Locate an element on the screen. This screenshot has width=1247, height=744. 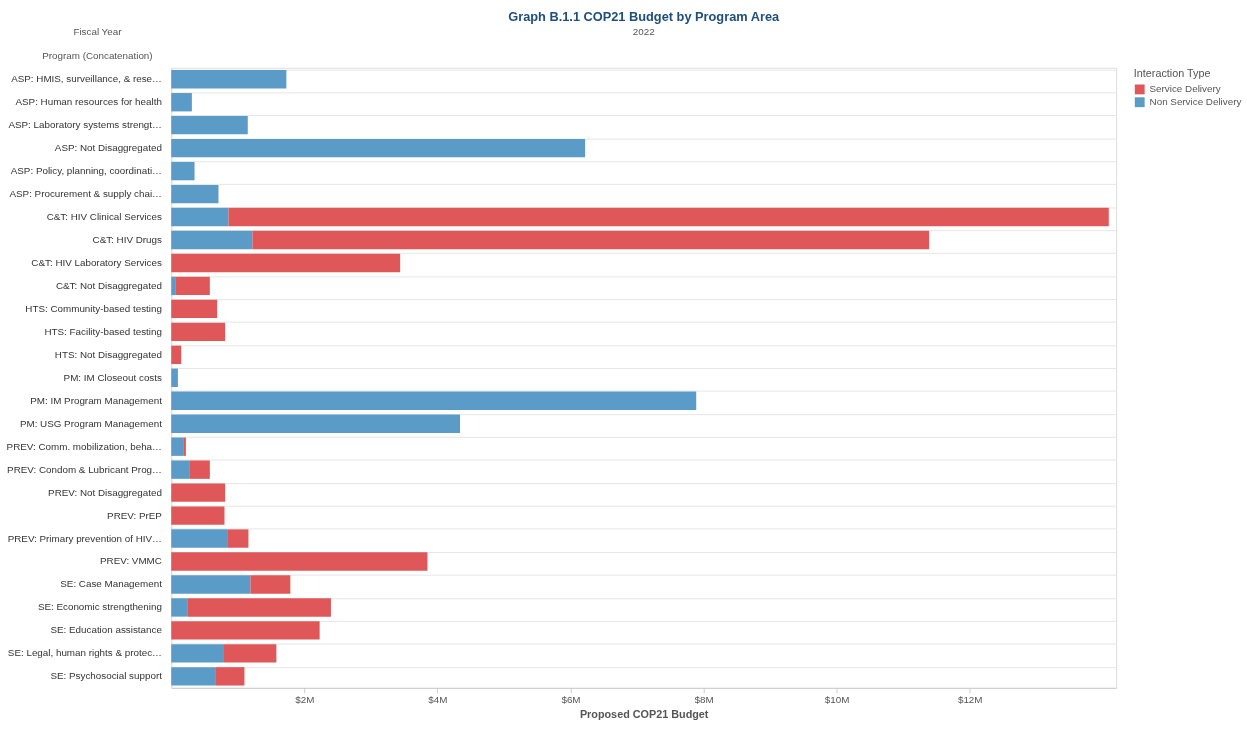
y-tick-label: HTS: Not Disaggregated is located at coordinates (108, 354).